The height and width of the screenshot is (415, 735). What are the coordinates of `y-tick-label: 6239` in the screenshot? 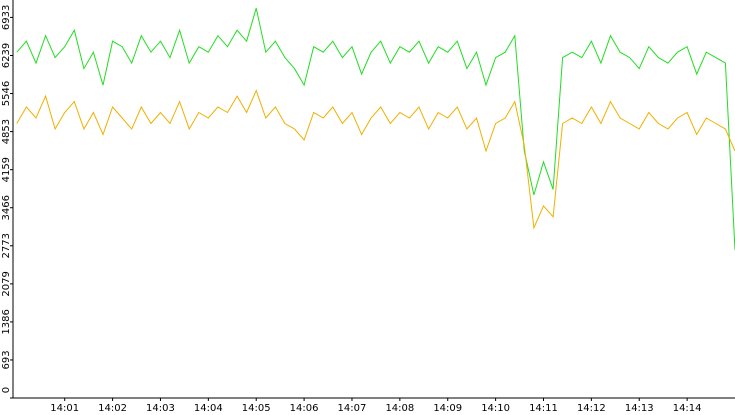 It's located at (6, 55).